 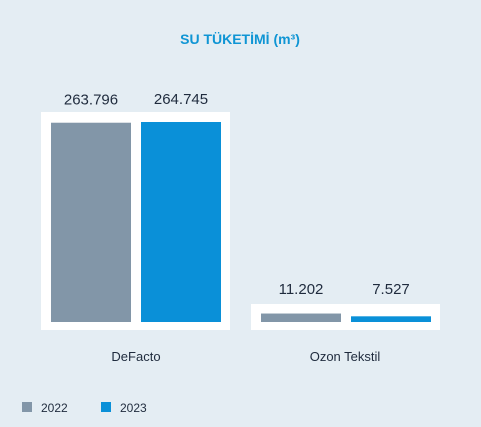 What do you see at coordinates (345, 356) in the screenshot?
I see `category-label-ozon-tekstil: Ozon Tekstil` at bounding box center [345, 356].